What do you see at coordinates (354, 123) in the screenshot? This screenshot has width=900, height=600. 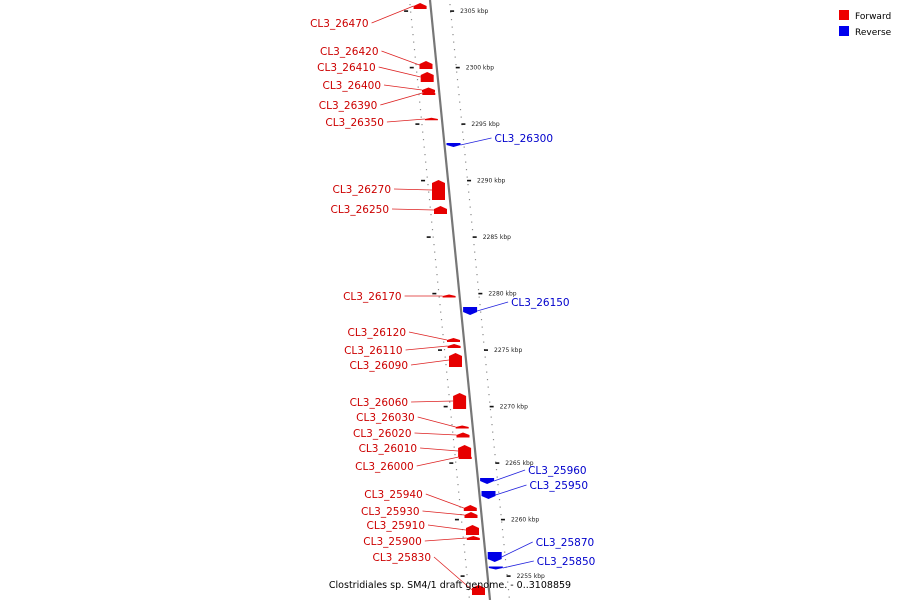 I see `gene-label: CL3_26350` at bounding box center [354, 123].